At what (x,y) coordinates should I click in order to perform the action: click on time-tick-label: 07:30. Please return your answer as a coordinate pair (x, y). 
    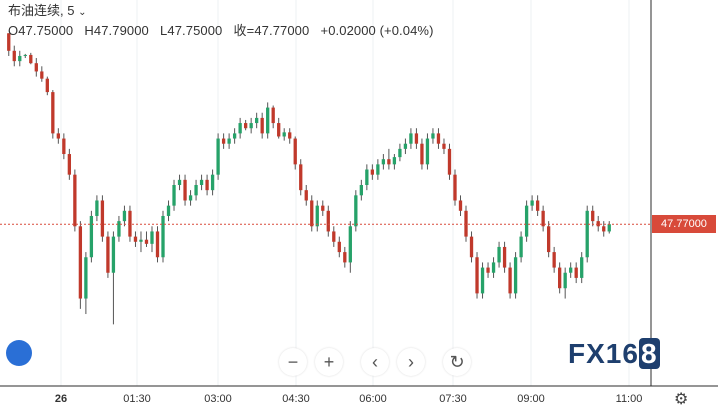
    Looking at the image, I should click on (453, 399).